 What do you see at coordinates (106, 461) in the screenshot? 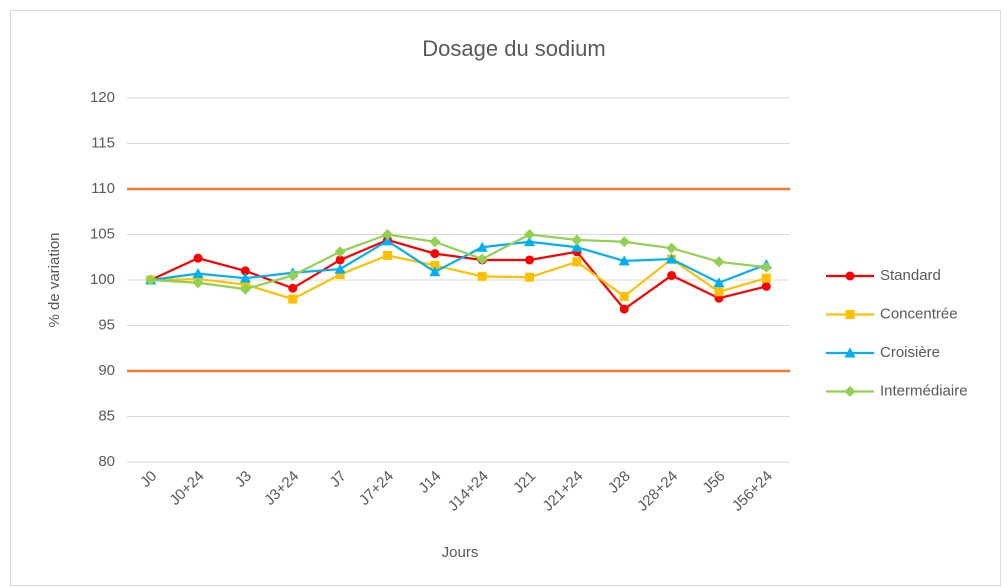
I see `y-tick-label: 80` at bounding box center [106, 461].